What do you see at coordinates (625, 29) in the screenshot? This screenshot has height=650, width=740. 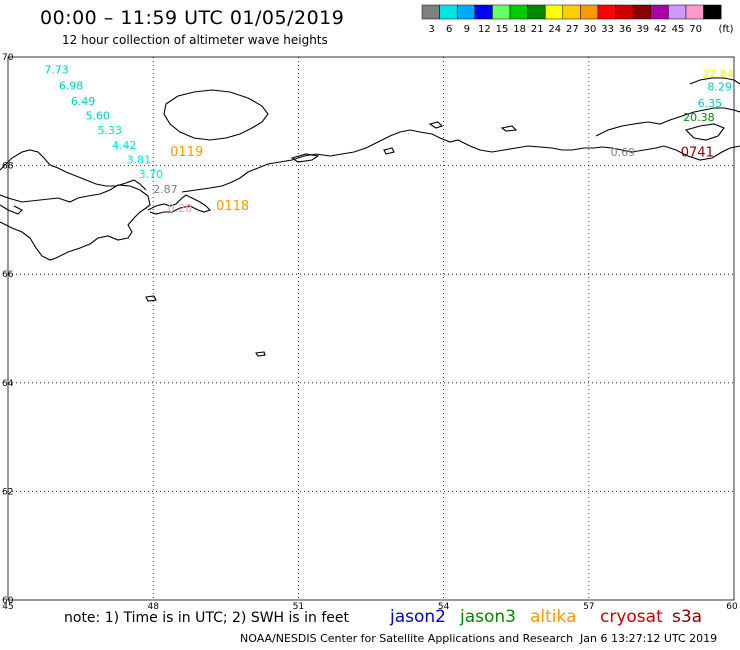 I see `legend-tick-label: 36` at bounding box center [625, 29].